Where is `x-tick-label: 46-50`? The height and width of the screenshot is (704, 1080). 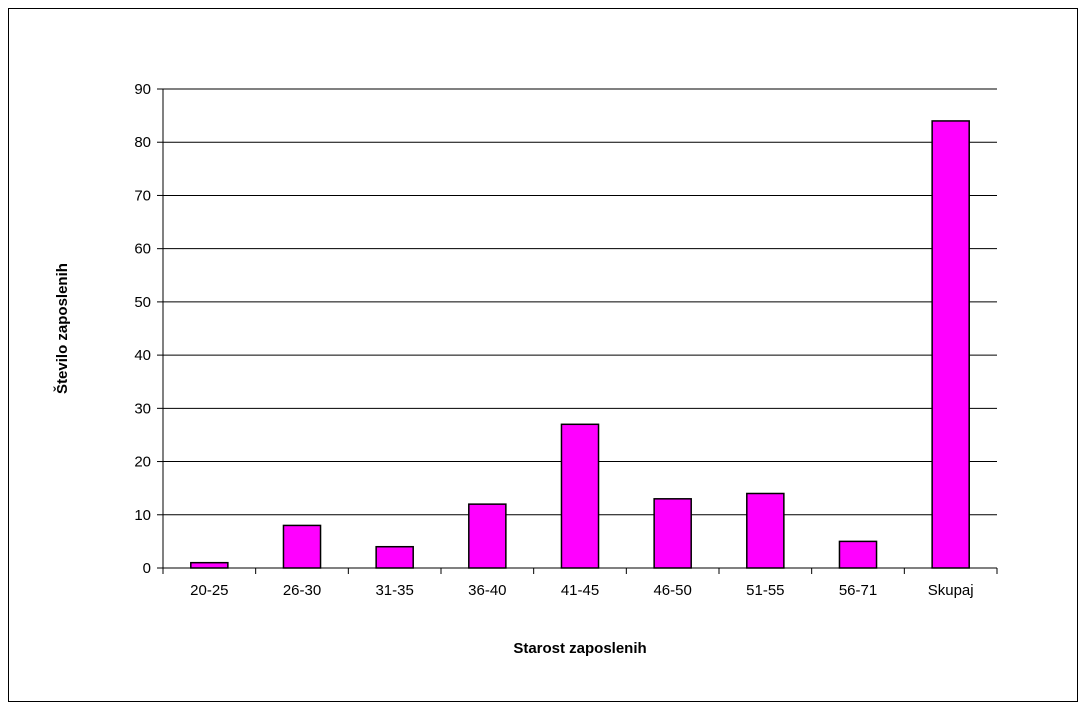
x-tick-label: 46-50 is located at coordinates (672, 590).